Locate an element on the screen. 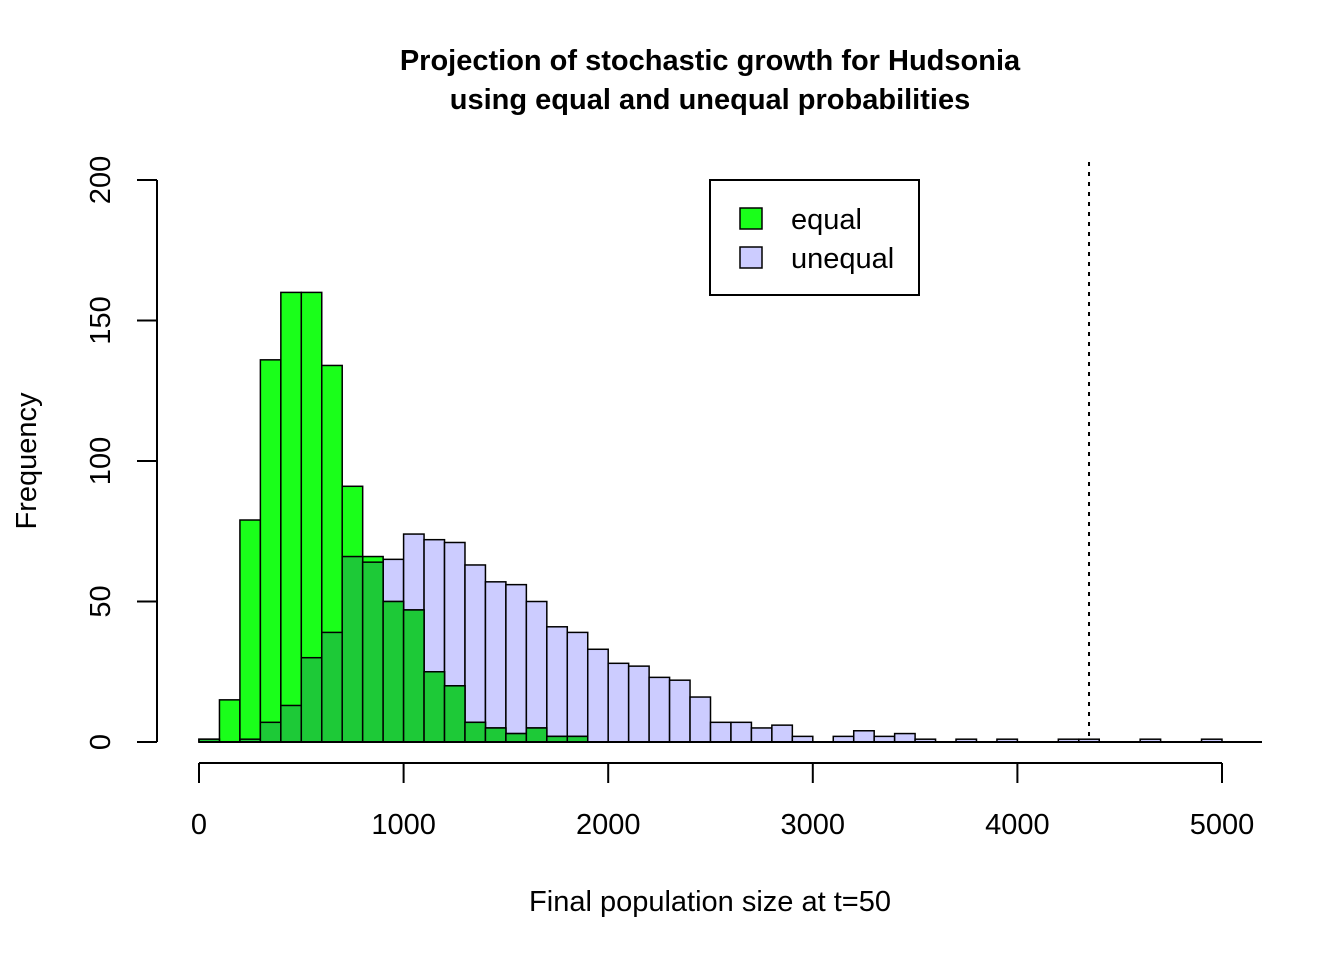  y-tick-label: 150 is located at coordinates (101, 320).